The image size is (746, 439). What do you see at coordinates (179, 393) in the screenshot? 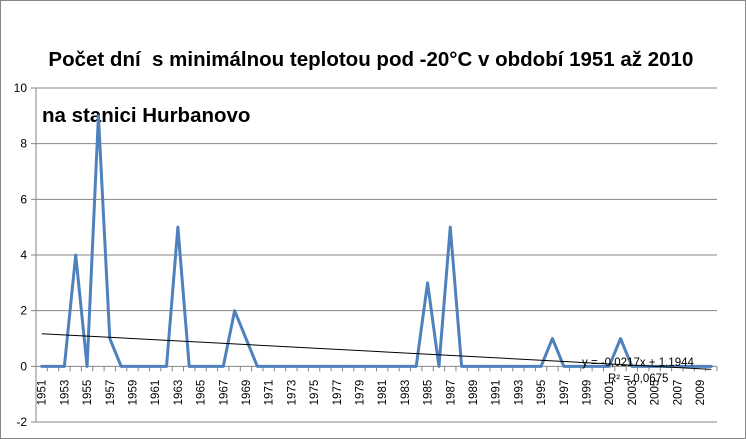
I see `x-tick-label: 1963` at bounding box center [179, 393].